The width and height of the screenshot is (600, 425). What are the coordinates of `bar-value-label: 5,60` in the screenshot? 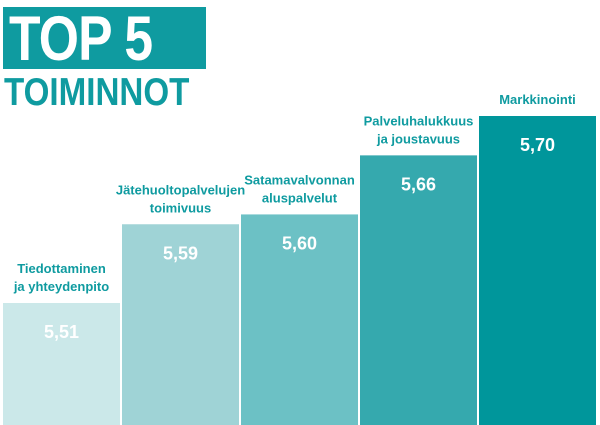 It's located at (299, 243).